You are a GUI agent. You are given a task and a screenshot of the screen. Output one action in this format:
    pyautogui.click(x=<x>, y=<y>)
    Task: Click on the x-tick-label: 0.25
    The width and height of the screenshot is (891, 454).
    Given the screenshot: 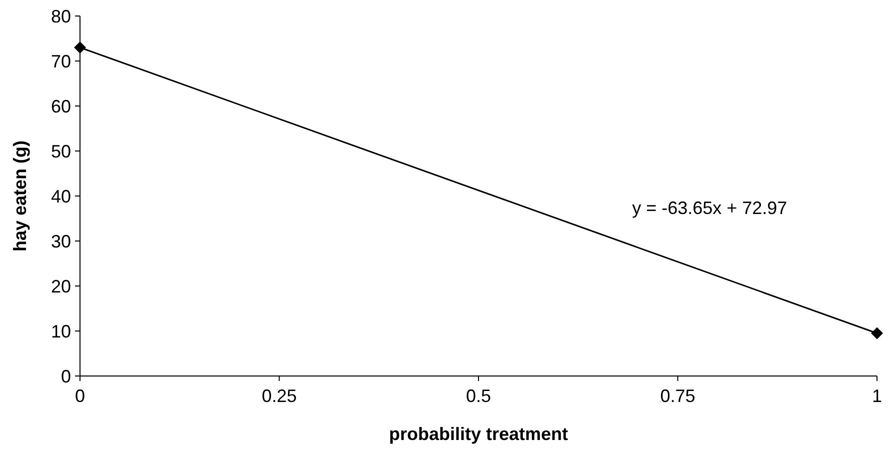 What is the action you would take?
    pyautogui.click(x=279, y=396)
    